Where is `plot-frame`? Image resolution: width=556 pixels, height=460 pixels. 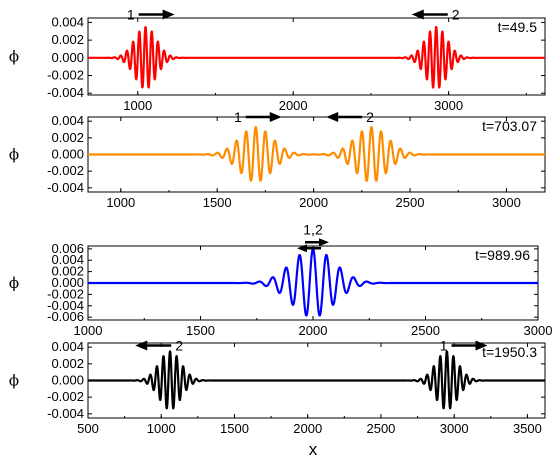 plot-frame is located at coordinates (316, 56).